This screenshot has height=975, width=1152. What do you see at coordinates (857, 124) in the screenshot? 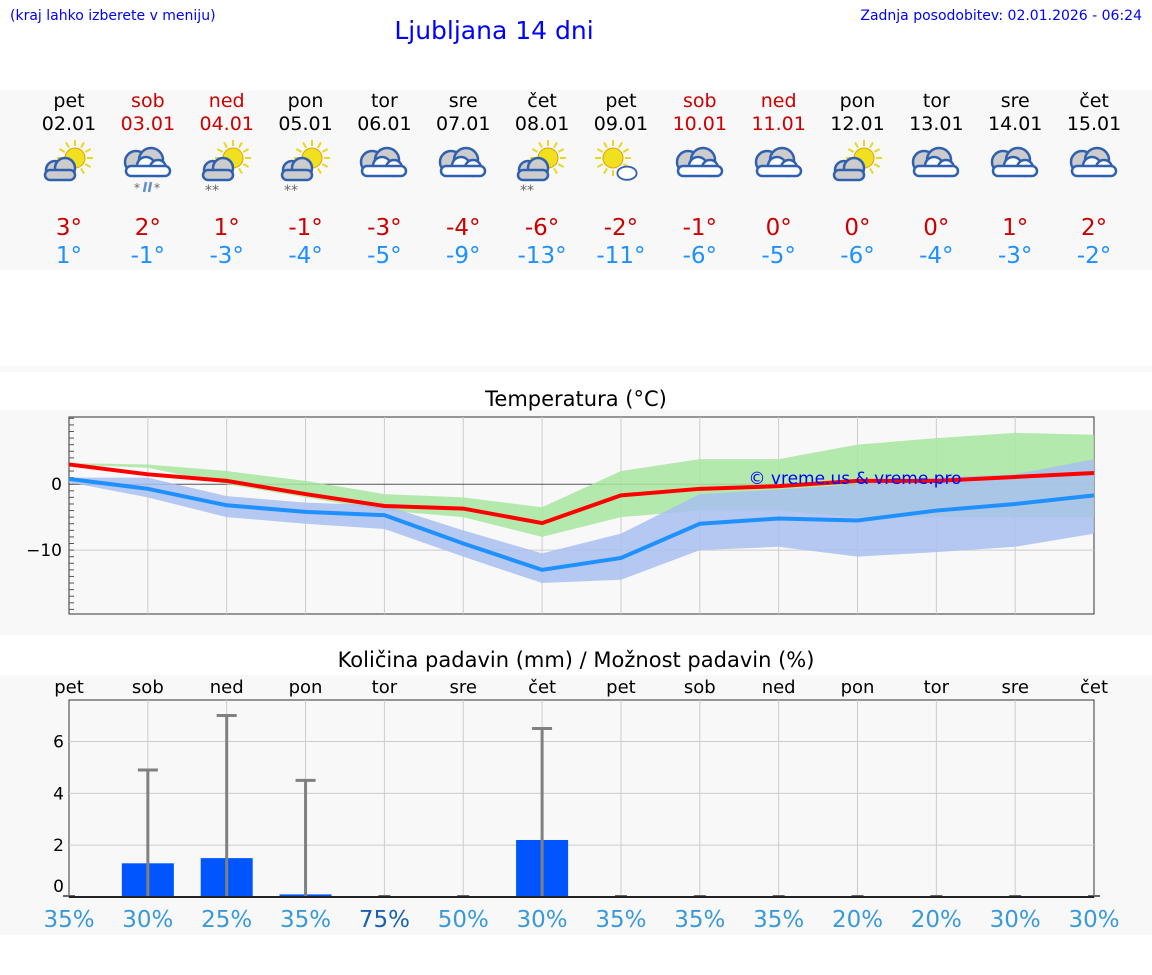
I see `day-date: 12.01` at bounding box center [857, 124].